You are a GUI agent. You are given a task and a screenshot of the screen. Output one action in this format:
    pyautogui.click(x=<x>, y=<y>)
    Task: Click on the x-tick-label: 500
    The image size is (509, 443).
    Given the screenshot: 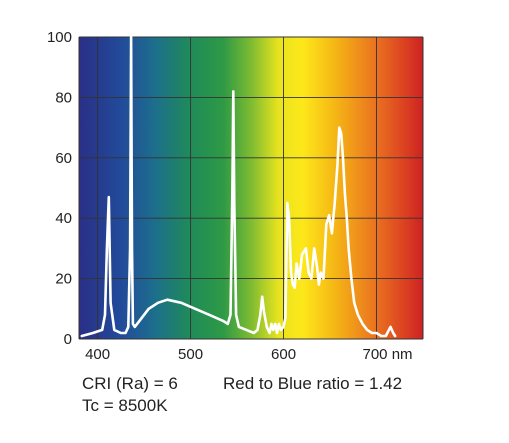 What is the action you would take?
    pyautogui.click(x=190, y=354)
    